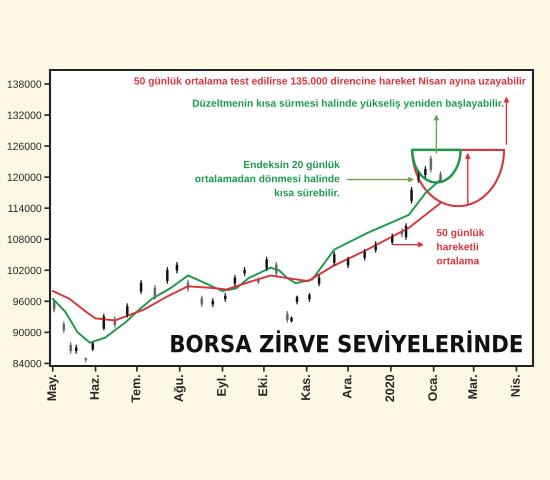 This screenshot has width=550, height=480. What do you see at coordinates (25, 208) in the screenshot?
I see `y-tick-label: 114000` at bounding box center [25, 208].